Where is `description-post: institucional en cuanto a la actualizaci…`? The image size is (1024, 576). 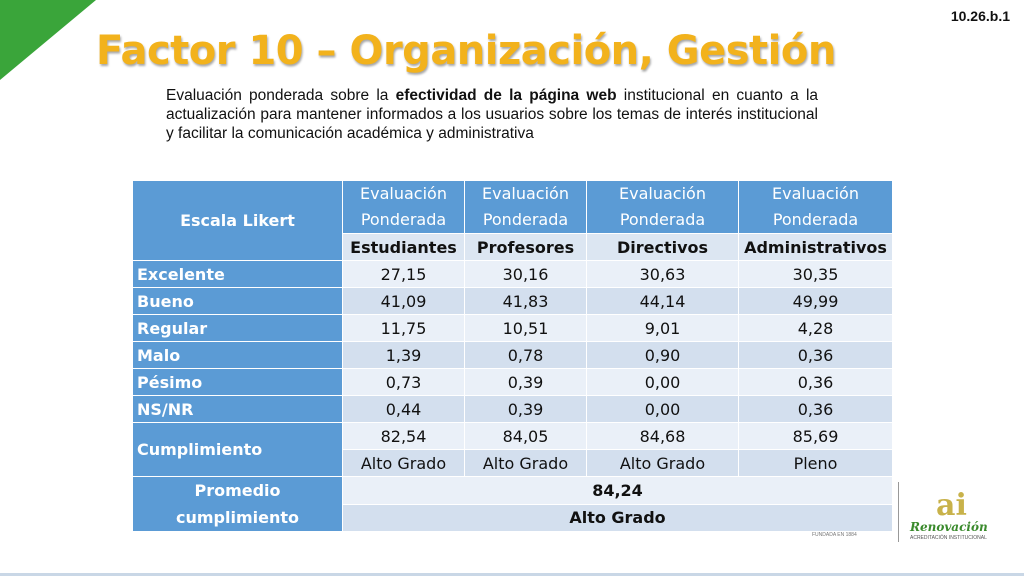
description-post: institucional en cuanto a la actualizaci… is located at coordinates (492, 114).